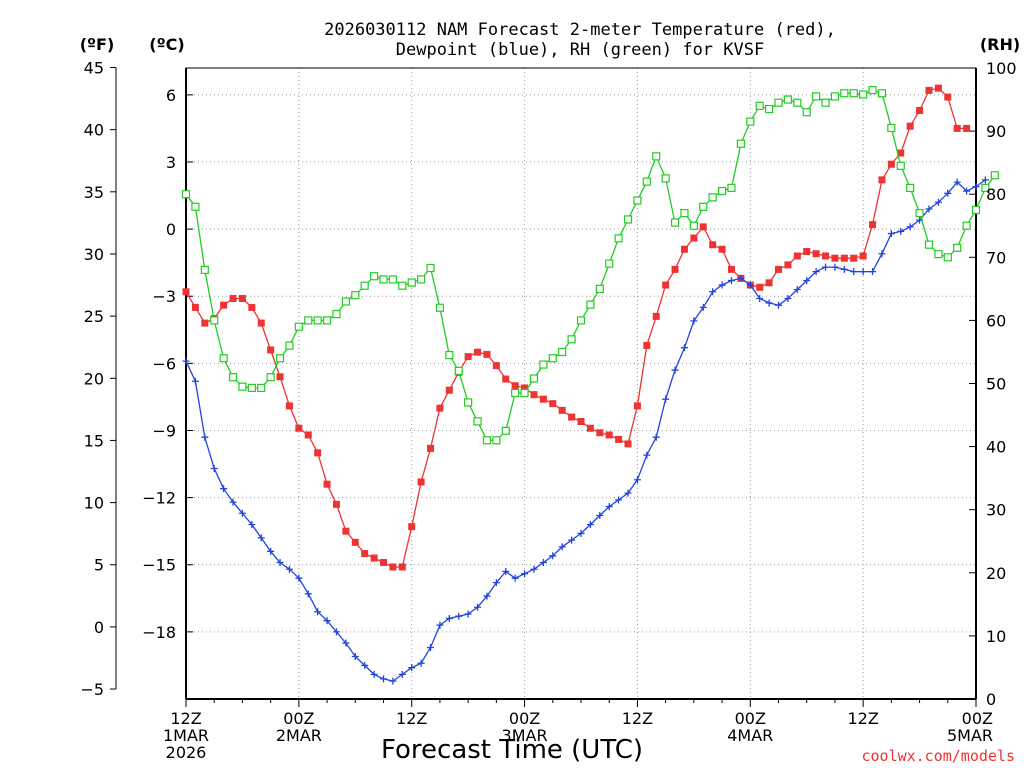 The height and width of the screenshot is (768, 1024). I want to click on rh-tick-label: 80, so click(996, 194).